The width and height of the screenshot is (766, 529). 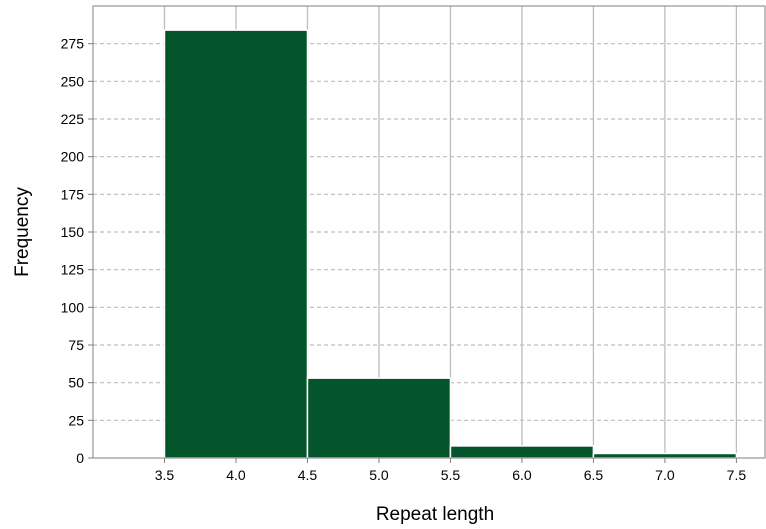 What do you see at coordinates (80, 458) in the screenshot?
I see `y-tick-label: 0` at bounding box center [80, 458].